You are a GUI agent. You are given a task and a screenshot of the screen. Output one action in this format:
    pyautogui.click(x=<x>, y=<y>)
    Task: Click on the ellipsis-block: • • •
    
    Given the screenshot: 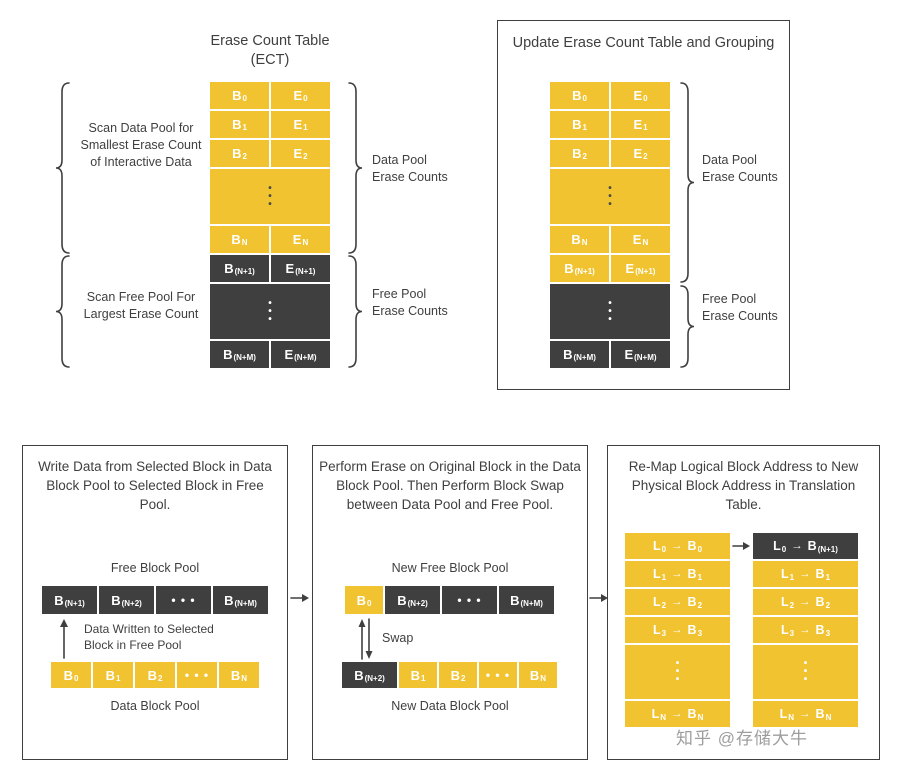 What is the action you would take?
    pyautogui.click(x=183, y=600)
    